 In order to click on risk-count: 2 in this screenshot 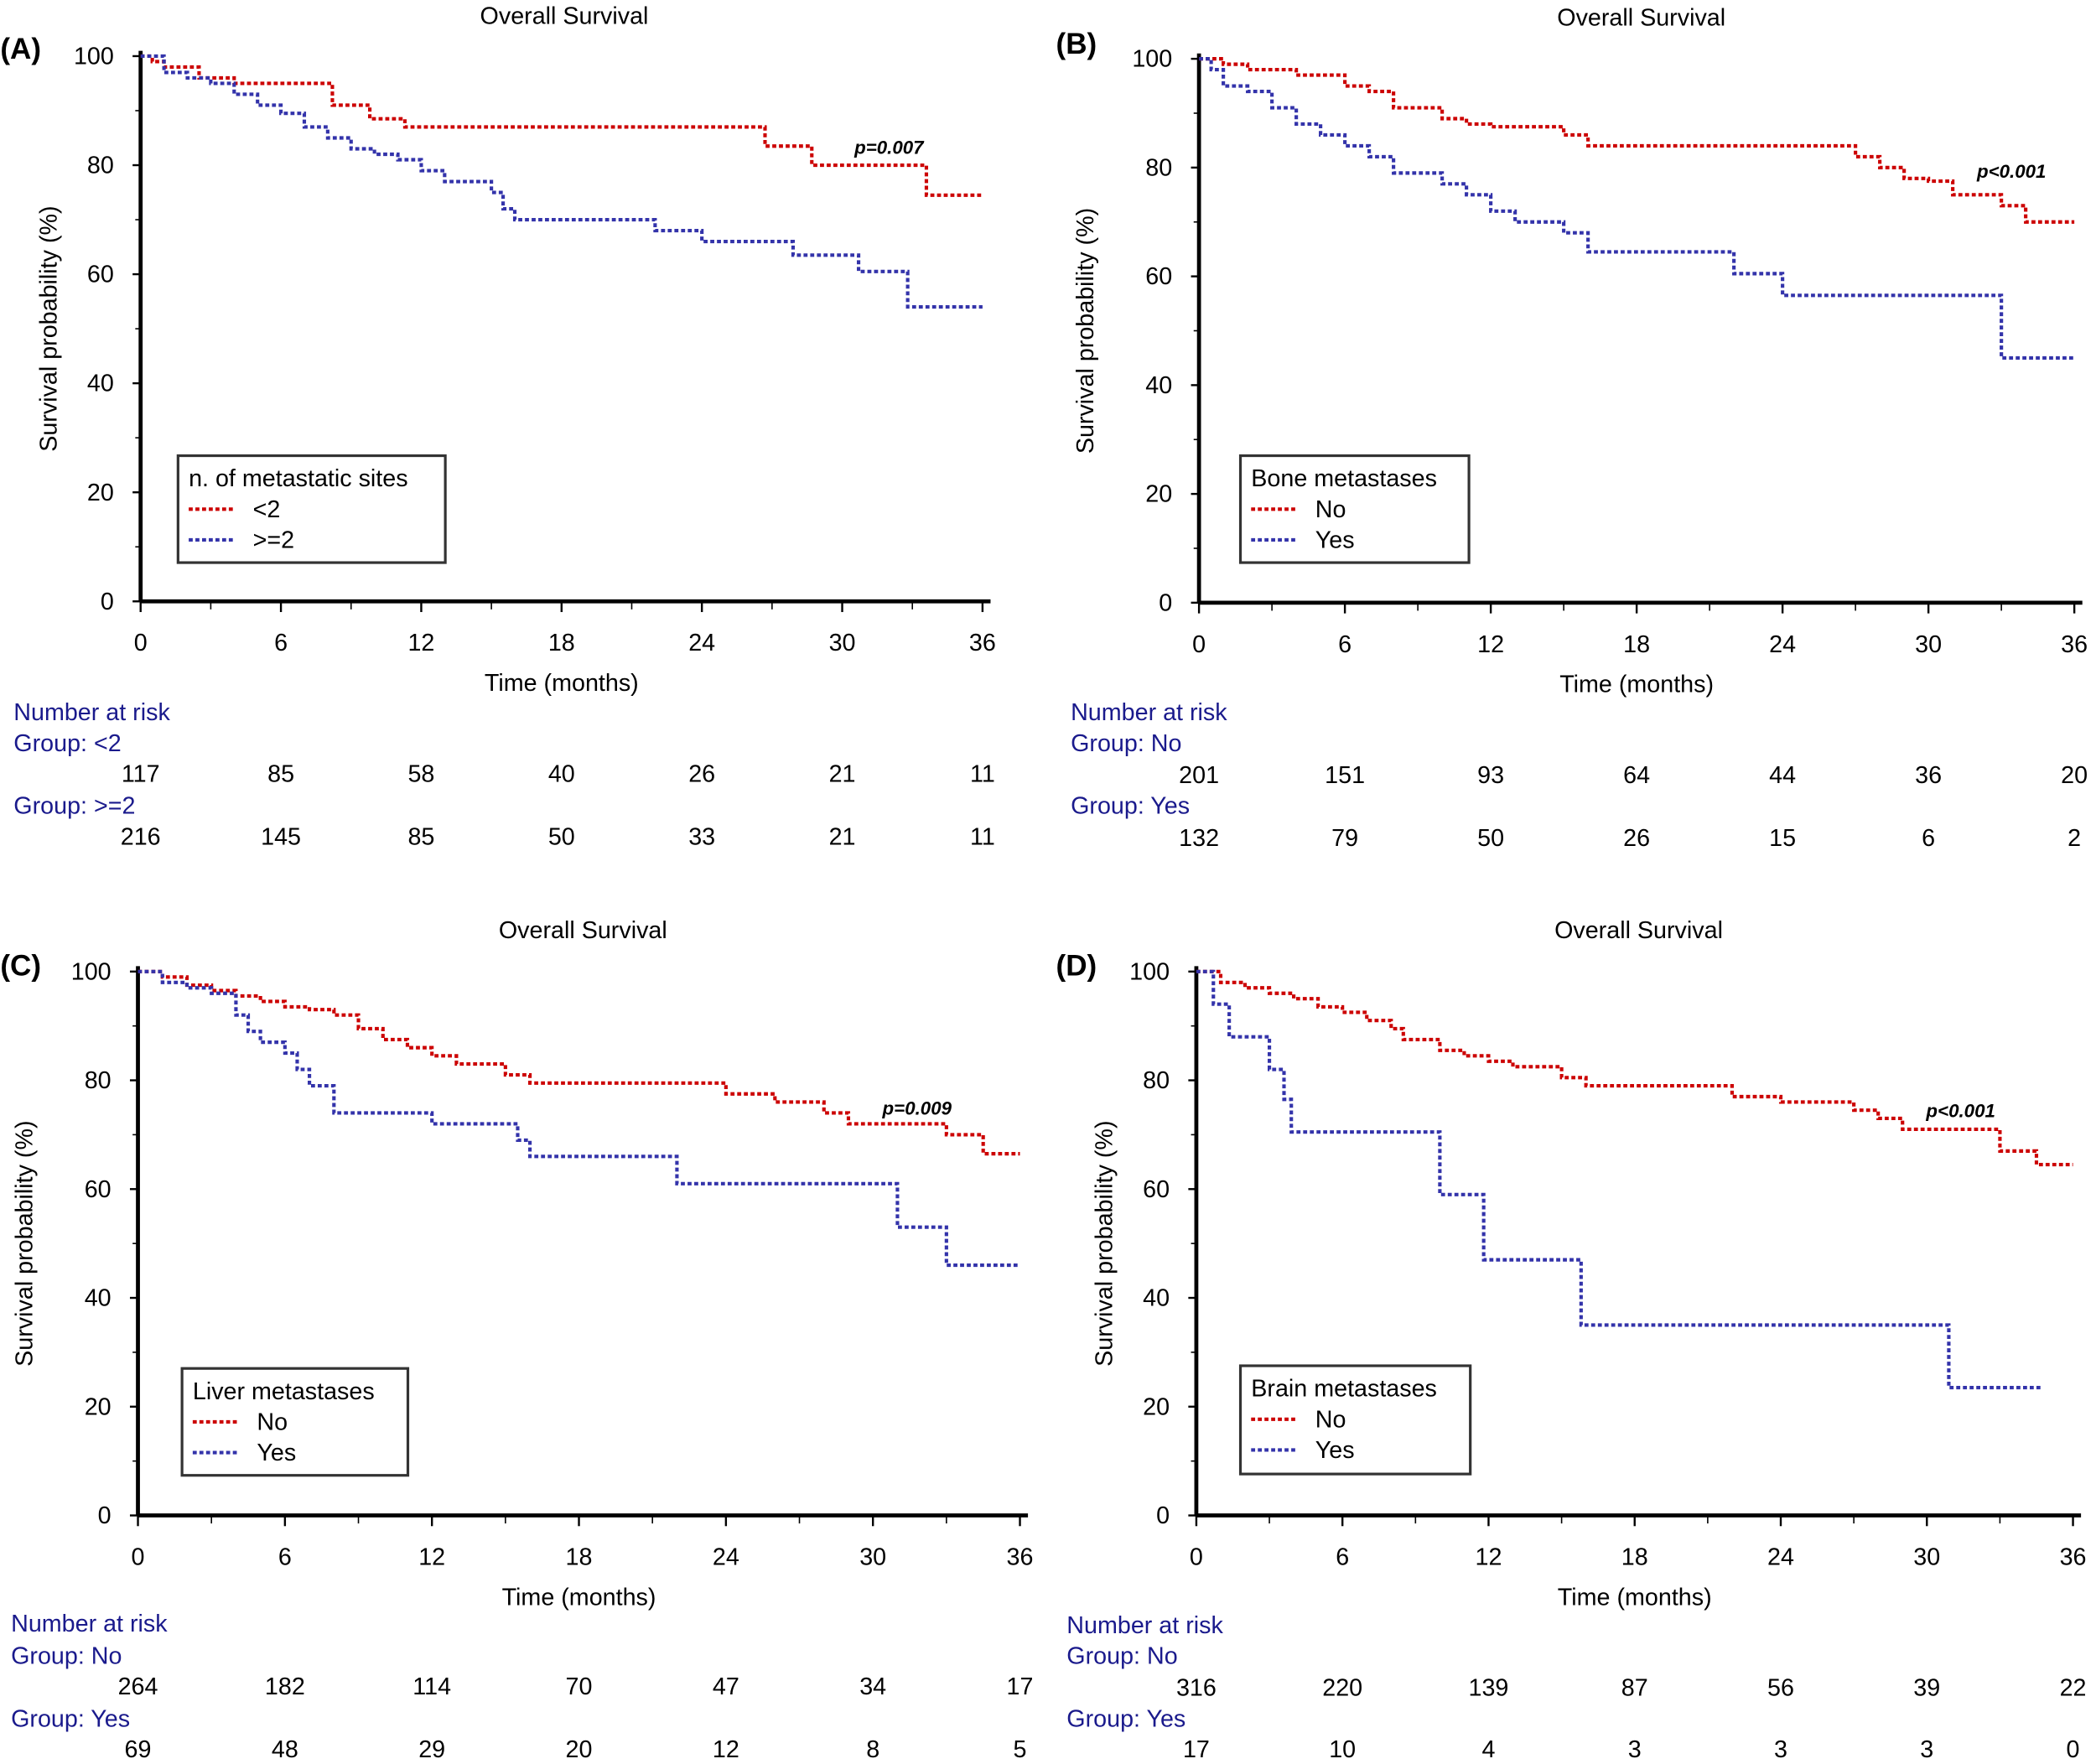, I will do `click(2074, 838)`.